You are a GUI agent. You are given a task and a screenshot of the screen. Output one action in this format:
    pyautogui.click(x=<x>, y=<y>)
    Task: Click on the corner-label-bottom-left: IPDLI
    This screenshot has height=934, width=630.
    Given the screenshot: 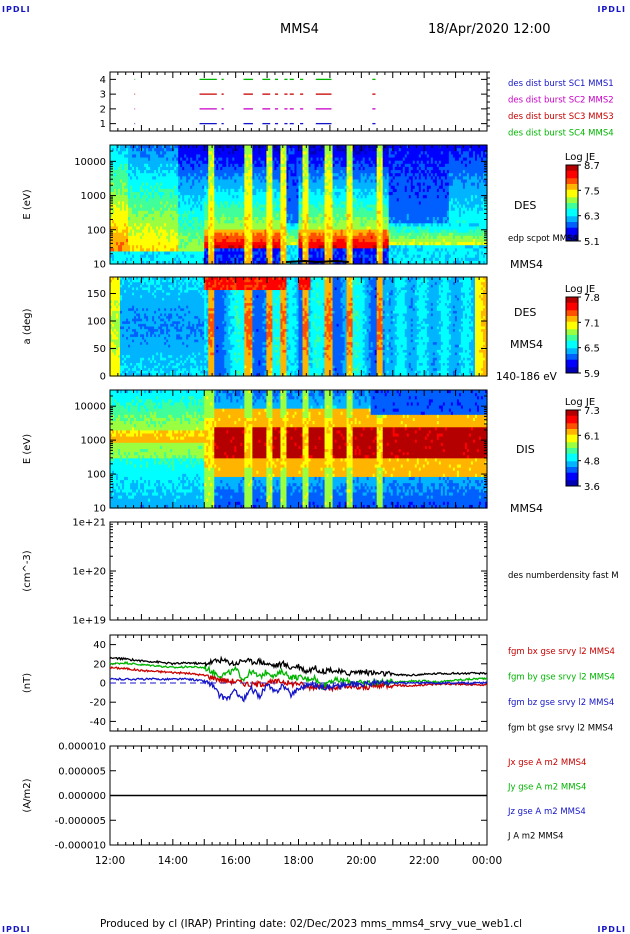 What is the action you would take?
    pyautogui.click(x=16, y=929)
    